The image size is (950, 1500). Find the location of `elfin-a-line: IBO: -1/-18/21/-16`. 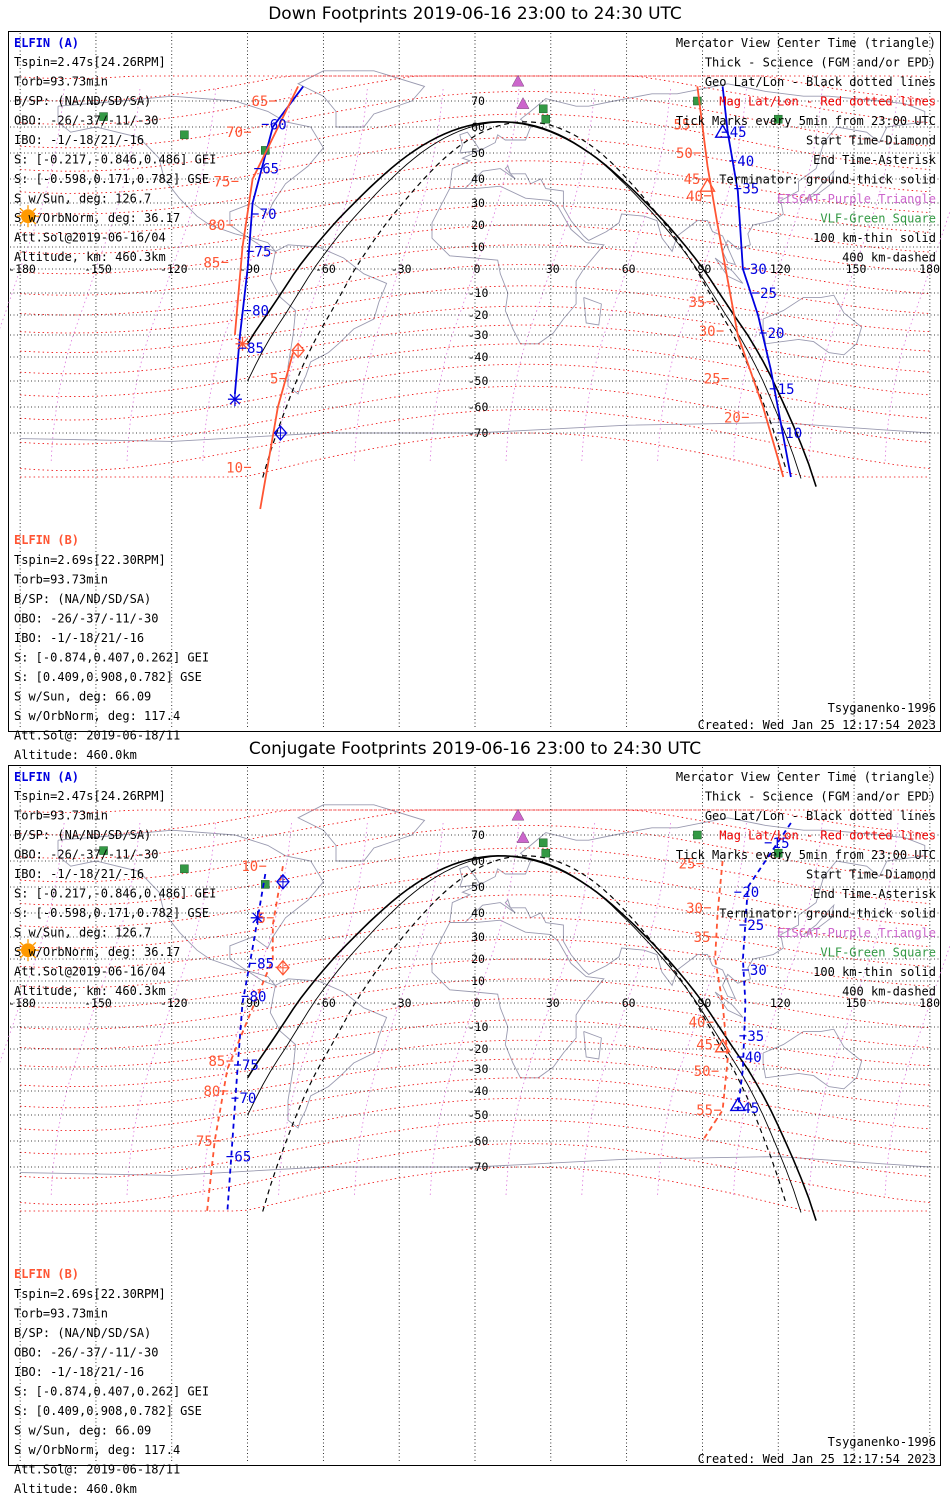

elfin-a-line: IBO: -1/-18/21/-16 is located at coordinates (79, 874).